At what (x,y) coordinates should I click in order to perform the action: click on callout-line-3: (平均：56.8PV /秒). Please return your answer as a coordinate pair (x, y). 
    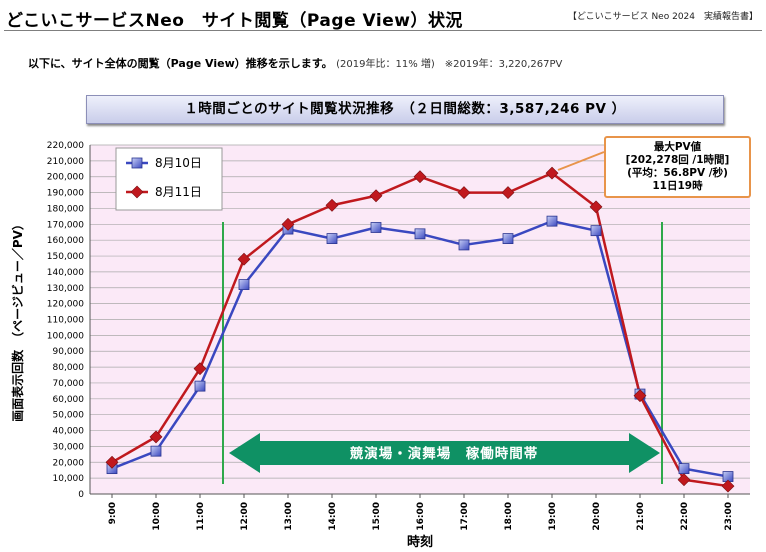
    Looking at the image, I should click on (677, 173).